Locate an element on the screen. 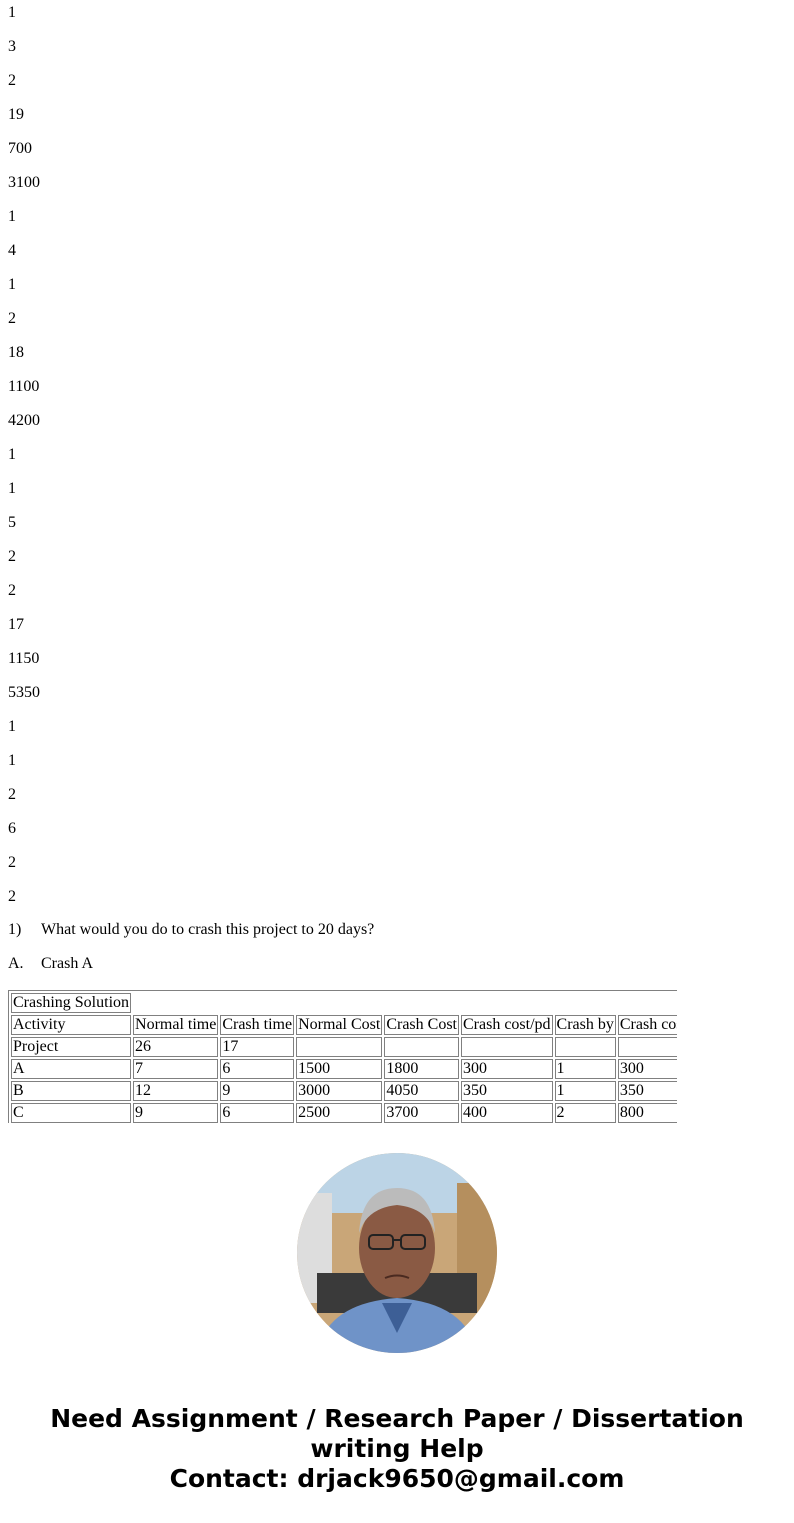 Image resolution: width=794 pixels, height=1523 pixels. header-cell: Crash Cost is located at coordinates (421, 1025).